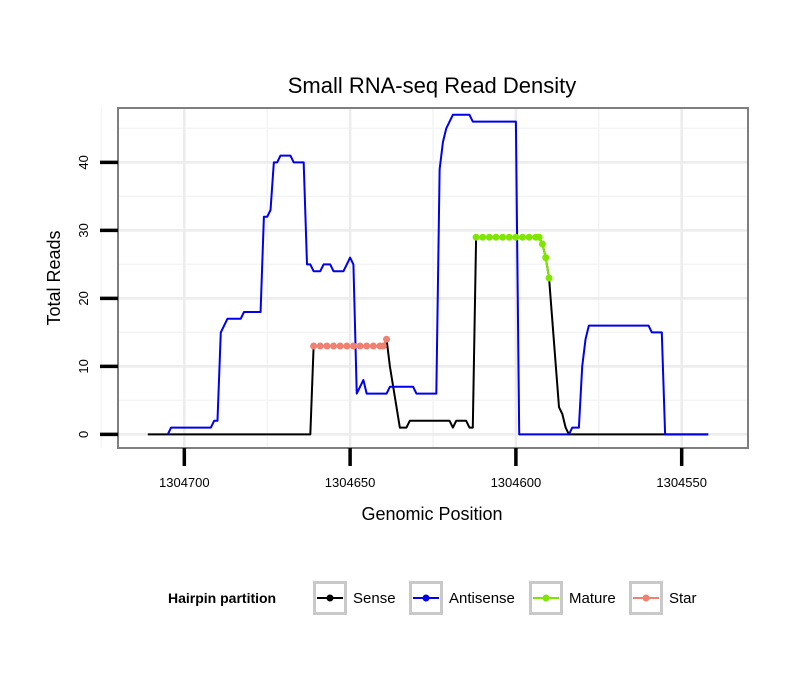  What do you see at coordinates (83, 230) in the screenshot?
I see `y-tick-label: 30` at bounding box center [83, 230].